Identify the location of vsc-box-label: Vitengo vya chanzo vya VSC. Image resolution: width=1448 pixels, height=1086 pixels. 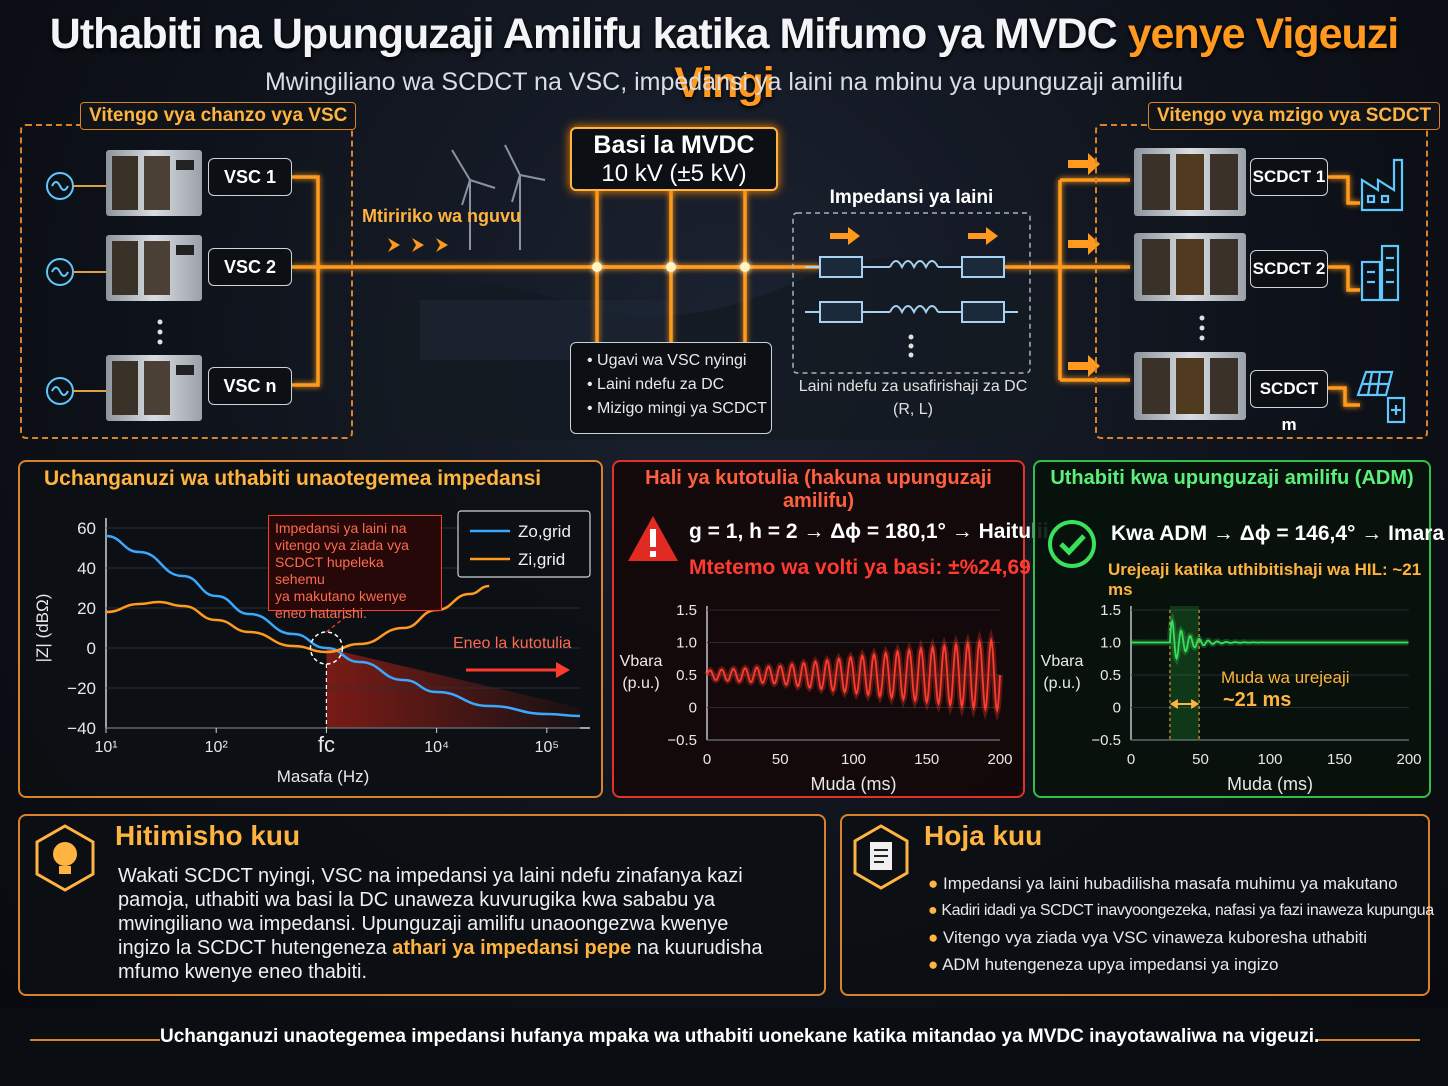
(218, 116).